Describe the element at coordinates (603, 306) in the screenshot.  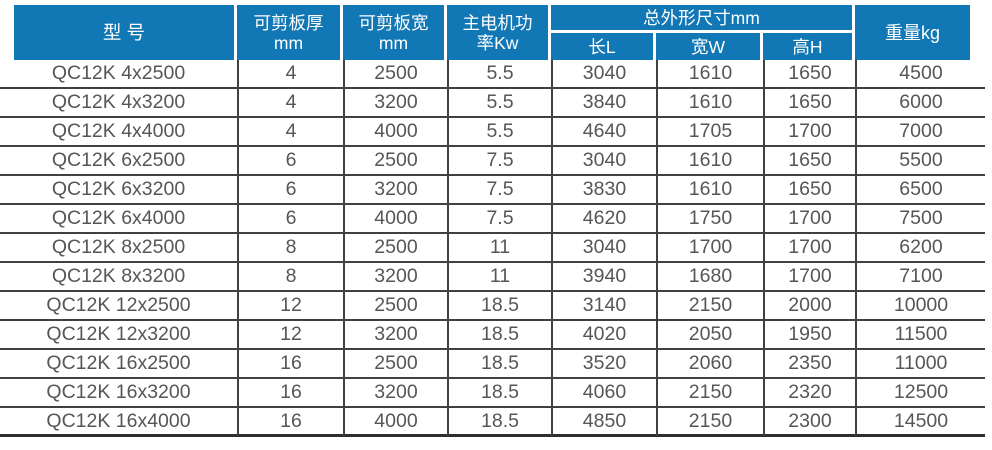
I see `spec-value-cell: 3140` at that location.